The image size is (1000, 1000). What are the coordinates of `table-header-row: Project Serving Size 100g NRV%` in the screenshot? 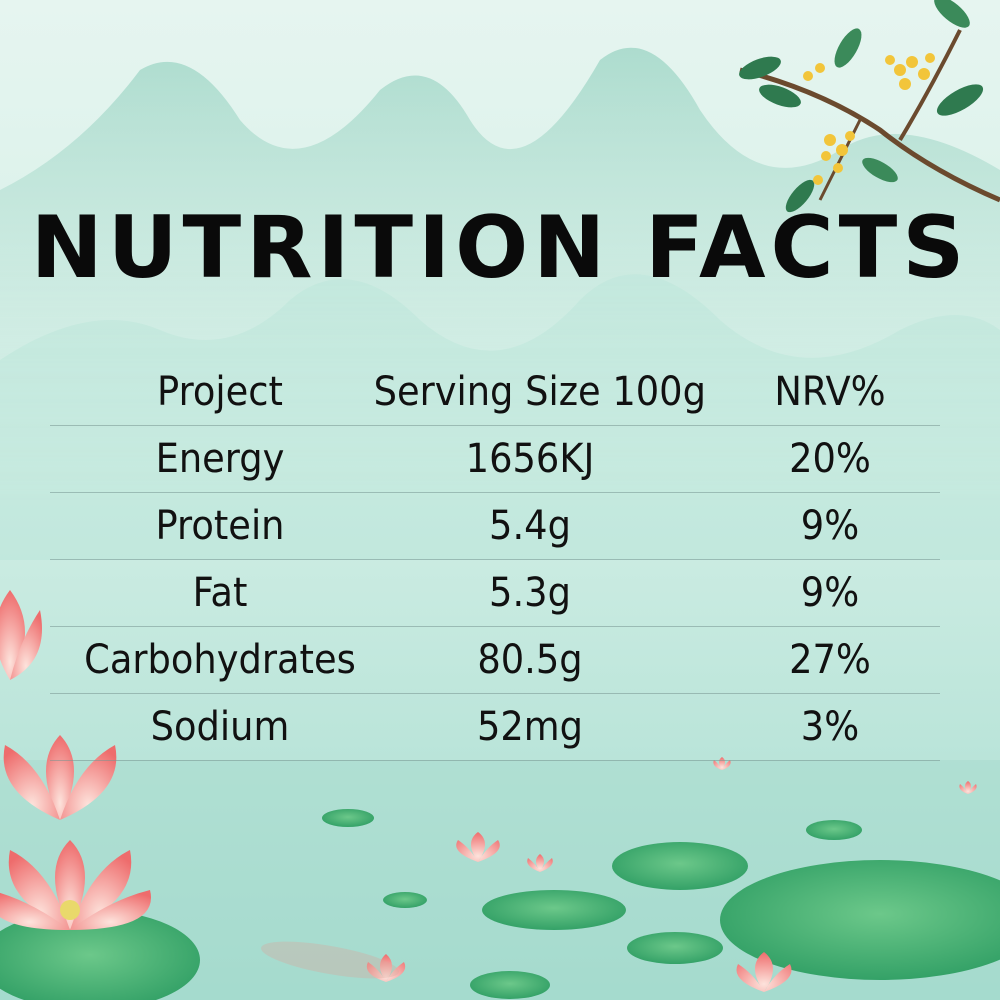 It's located at (495, 391).